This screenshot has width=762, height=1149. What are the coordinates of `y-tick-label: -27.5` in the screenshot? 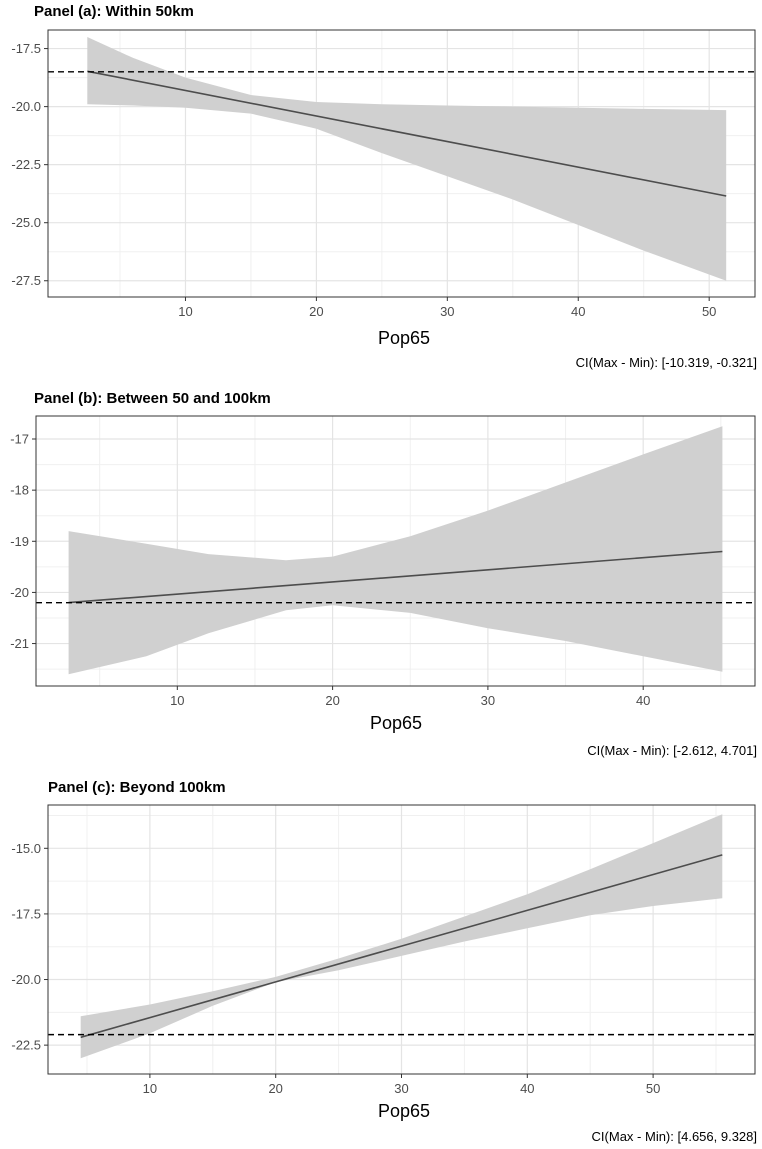 It's located at (26, 280).